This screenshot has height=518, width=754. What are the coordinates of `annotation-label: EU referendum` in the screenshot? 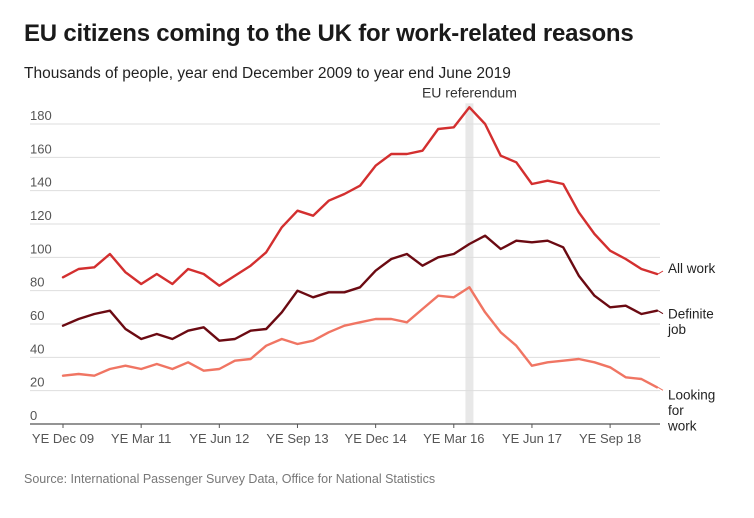 It's located at (469, 92).